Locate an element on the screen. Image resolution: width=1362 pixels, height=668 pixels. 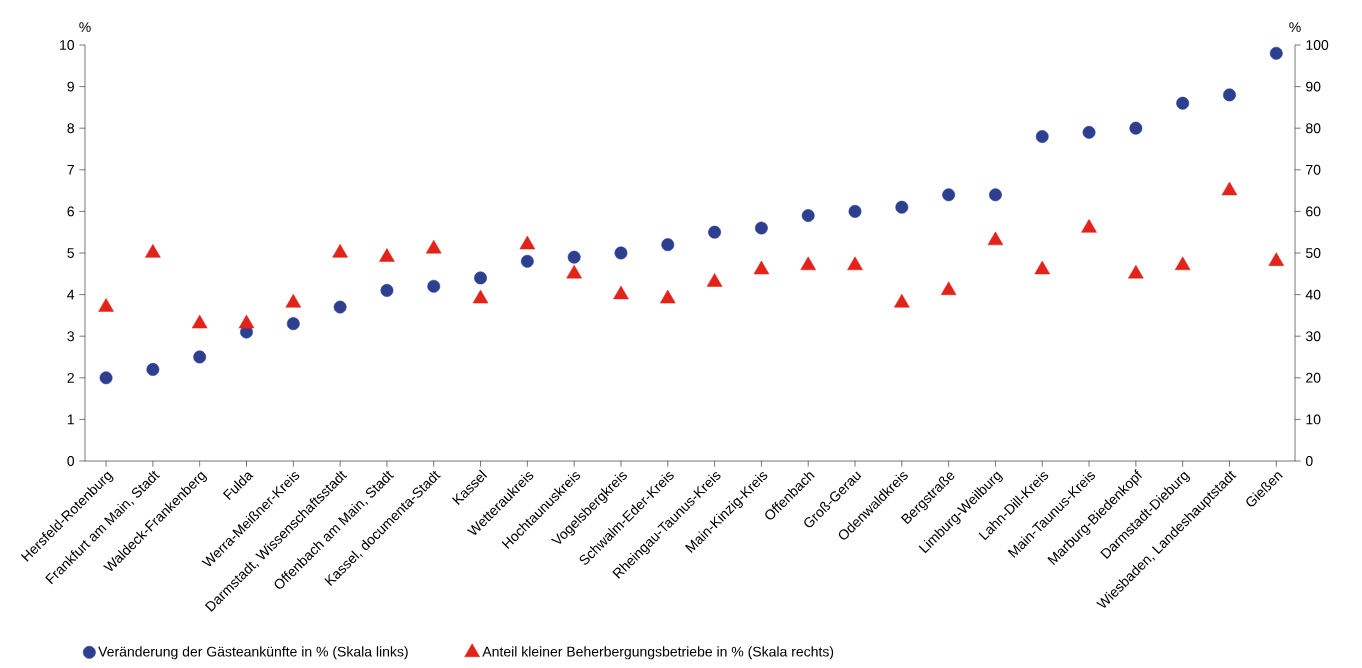
y2-tick-label: 40 is located at coordinates (1313, 294).